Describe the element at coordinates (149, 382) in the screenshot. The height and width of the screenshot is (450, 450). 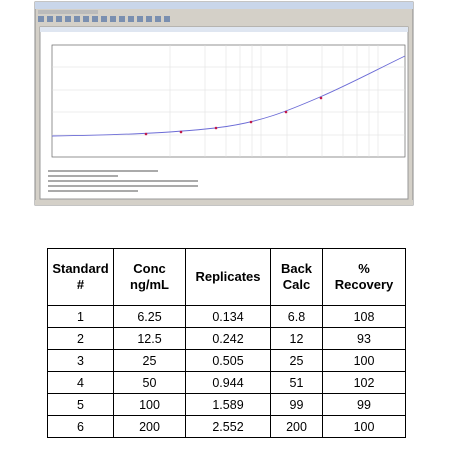
I see `table-cell: 50` at that location.